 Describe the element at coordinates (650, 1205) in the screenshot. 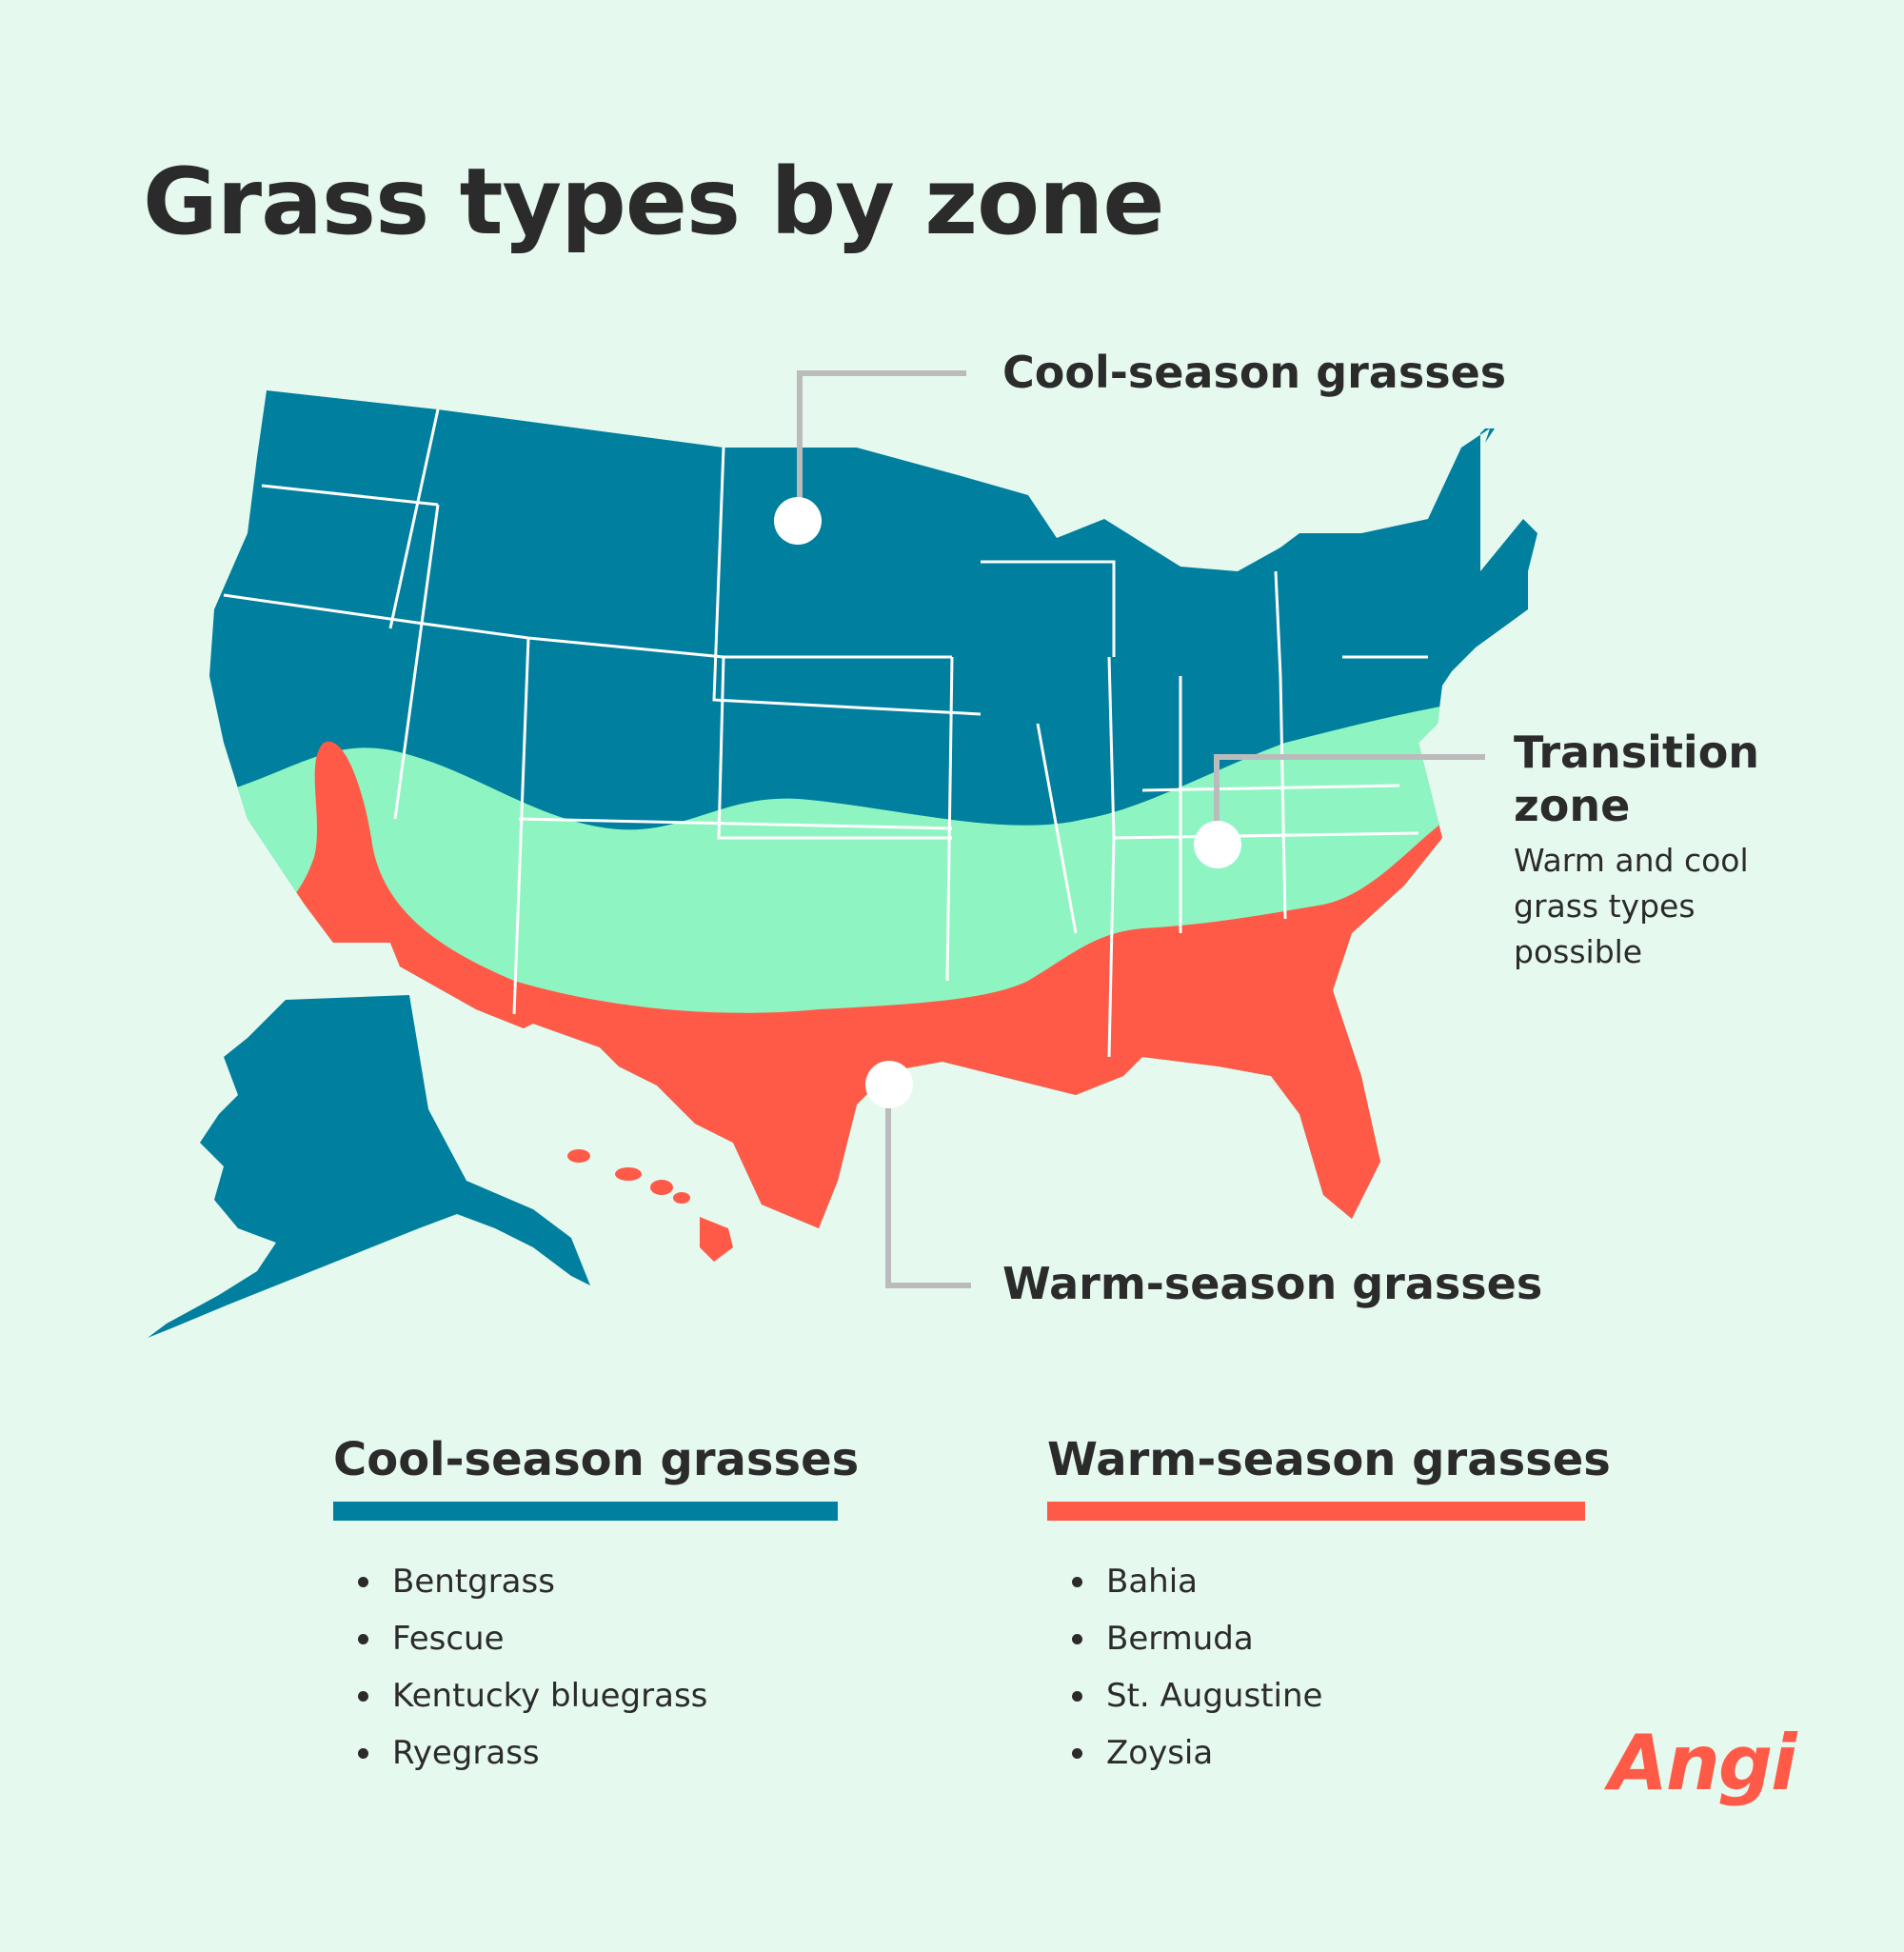

I see `hawaii-shape` at that location.